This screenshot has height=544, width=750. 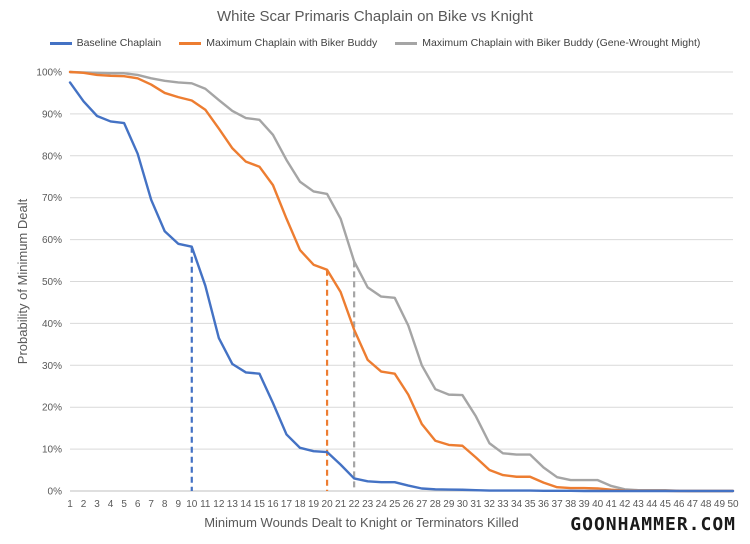 What do you see at coordinates (476, 504) in the screenshot?
I see `x-tick-label: 31` at bounding box center [476, 504].